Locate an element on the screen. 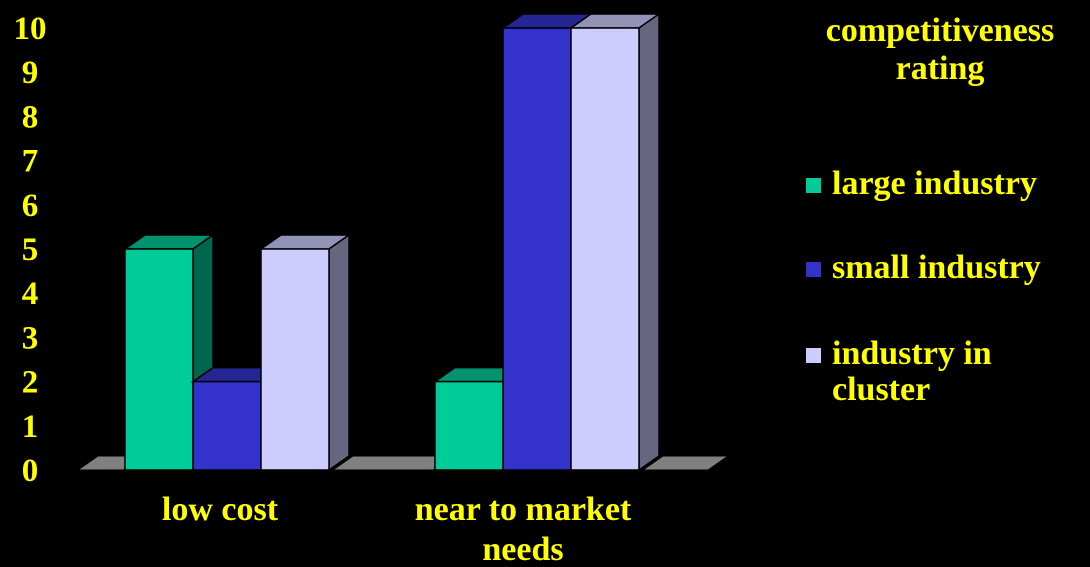 Image resolution: width=1090 pixels, height=567 pixels. y-tick-label: 5 is located at coordinates (30, 250).